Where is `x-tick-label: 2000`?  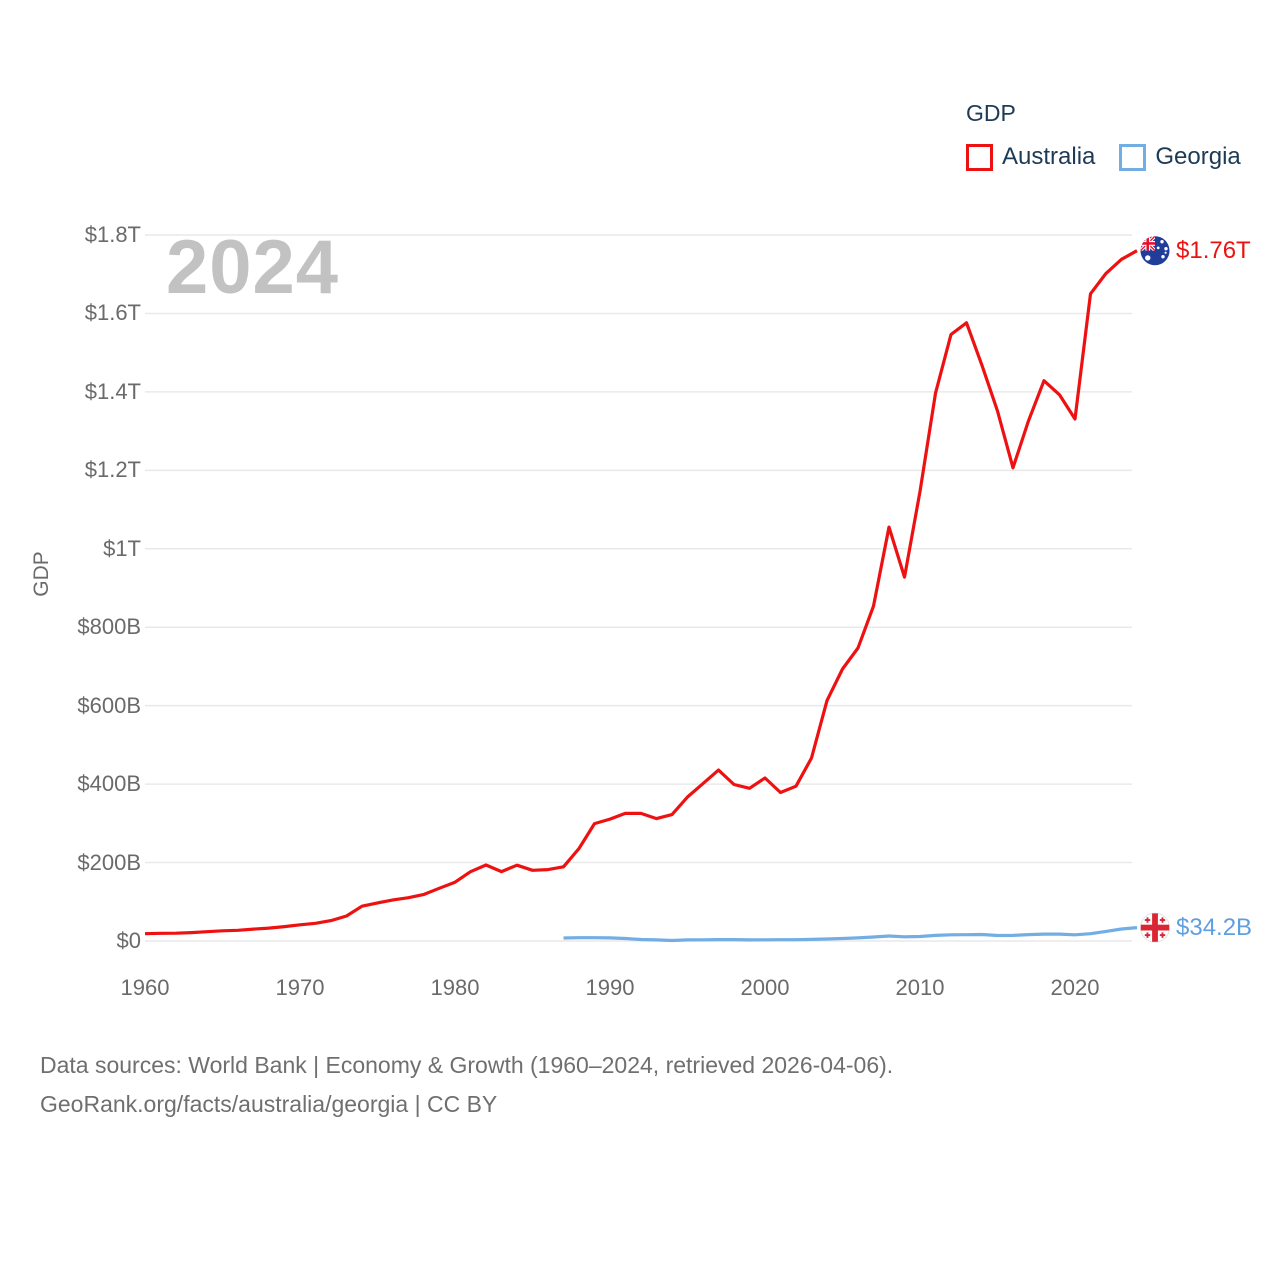
x-tick-label: 2000 is located at coordinates (765, 987).